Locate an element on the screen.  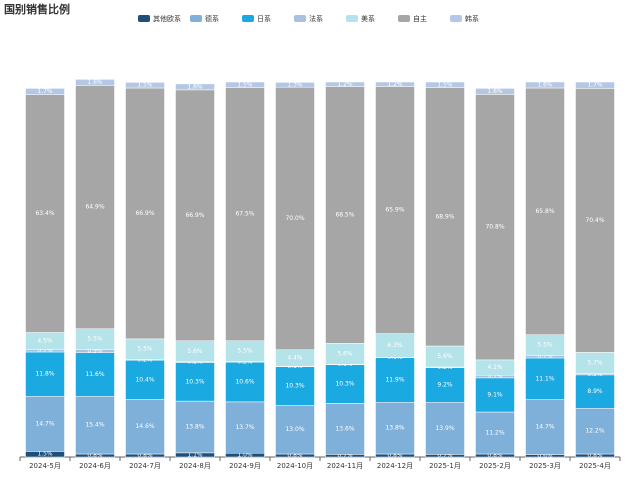
x-tick-label: 2024-10月 is located at coordinates (295, 466).